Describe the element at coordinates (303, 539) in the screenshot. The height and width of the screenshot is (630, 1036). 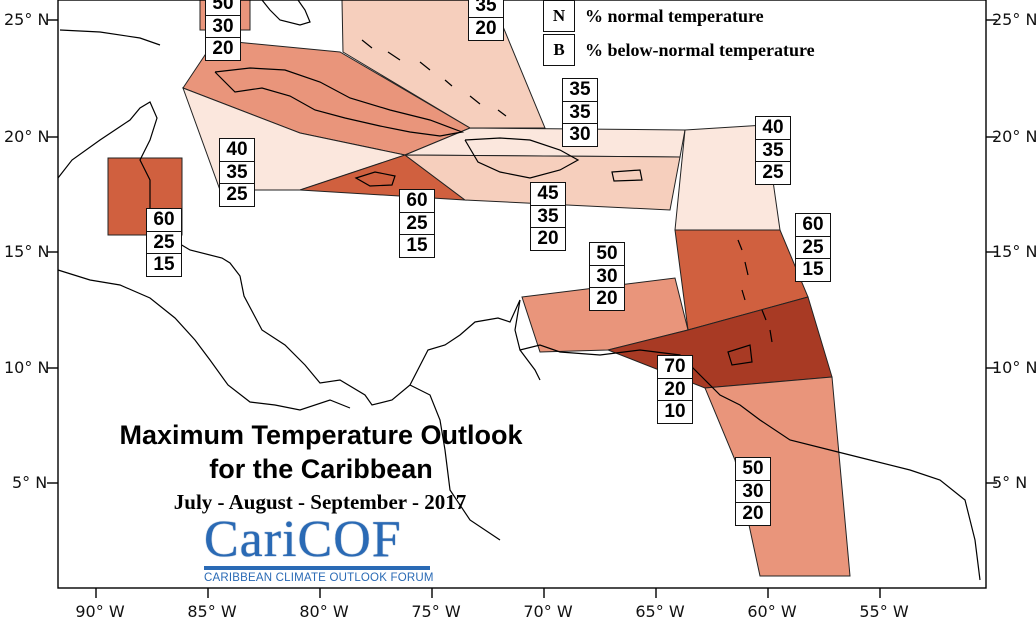
I see `logo-name: CariCOF` at that location.